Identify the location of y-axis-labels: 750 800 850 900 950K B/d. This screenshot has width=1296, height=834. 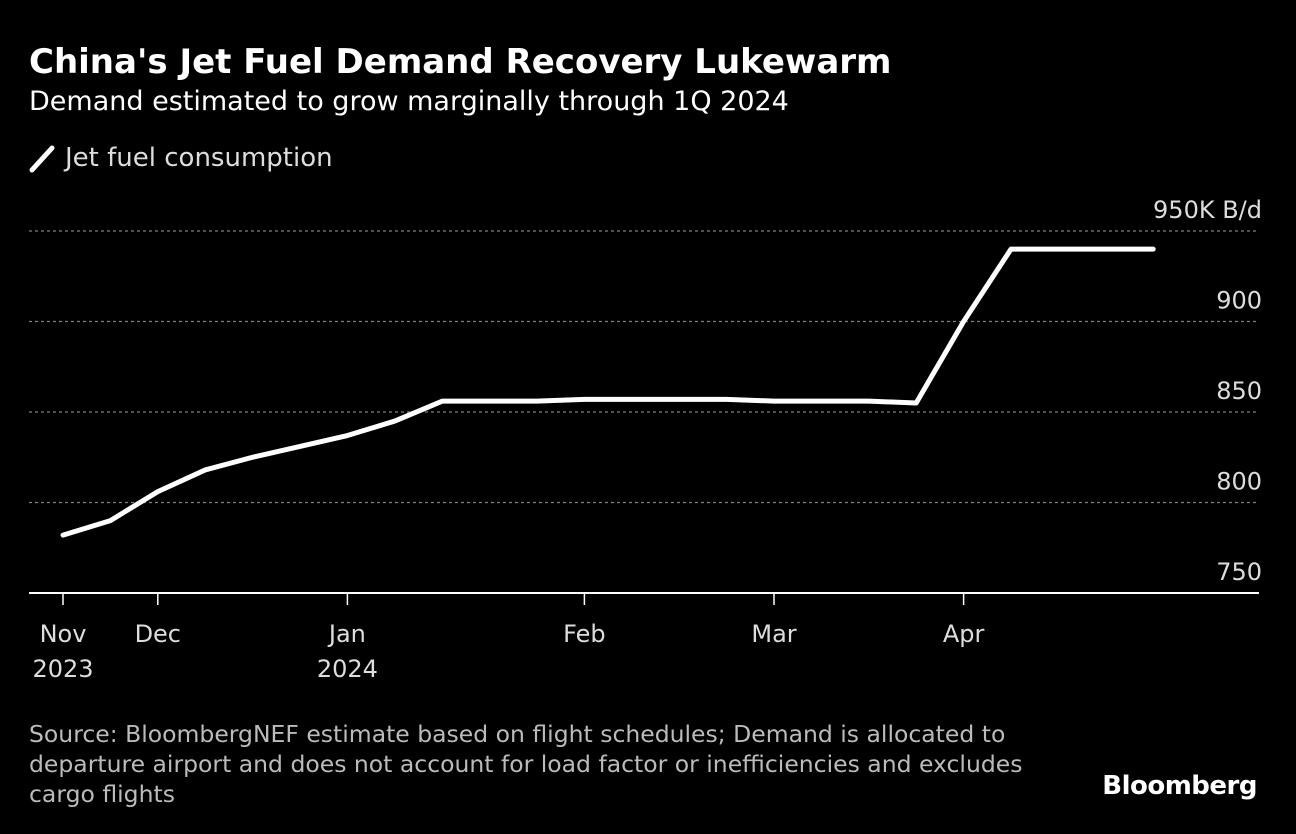
(1207, 391).